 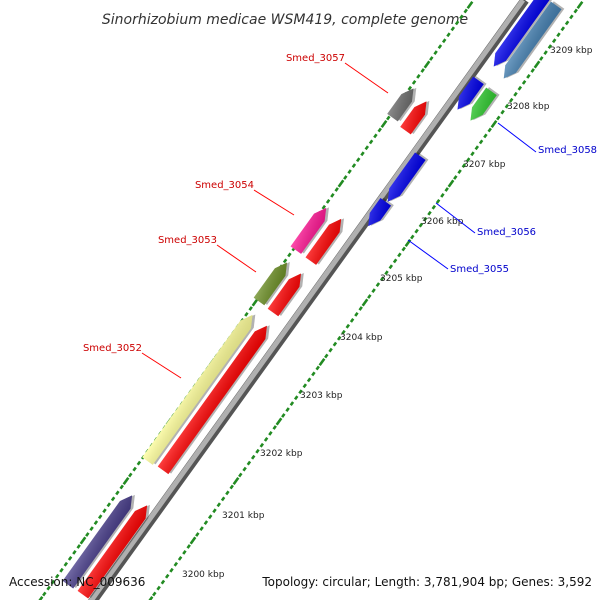 What do you see at coordinates (571, 51) in the screenshot?
I see `tick-label-3209: 3209 kbp` at bounding box center [571, 51].